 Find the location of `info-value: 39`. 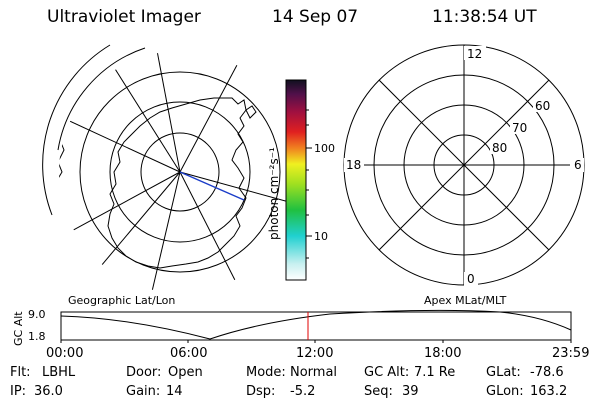

info-value: 39 is located at coordinates (410, 391).